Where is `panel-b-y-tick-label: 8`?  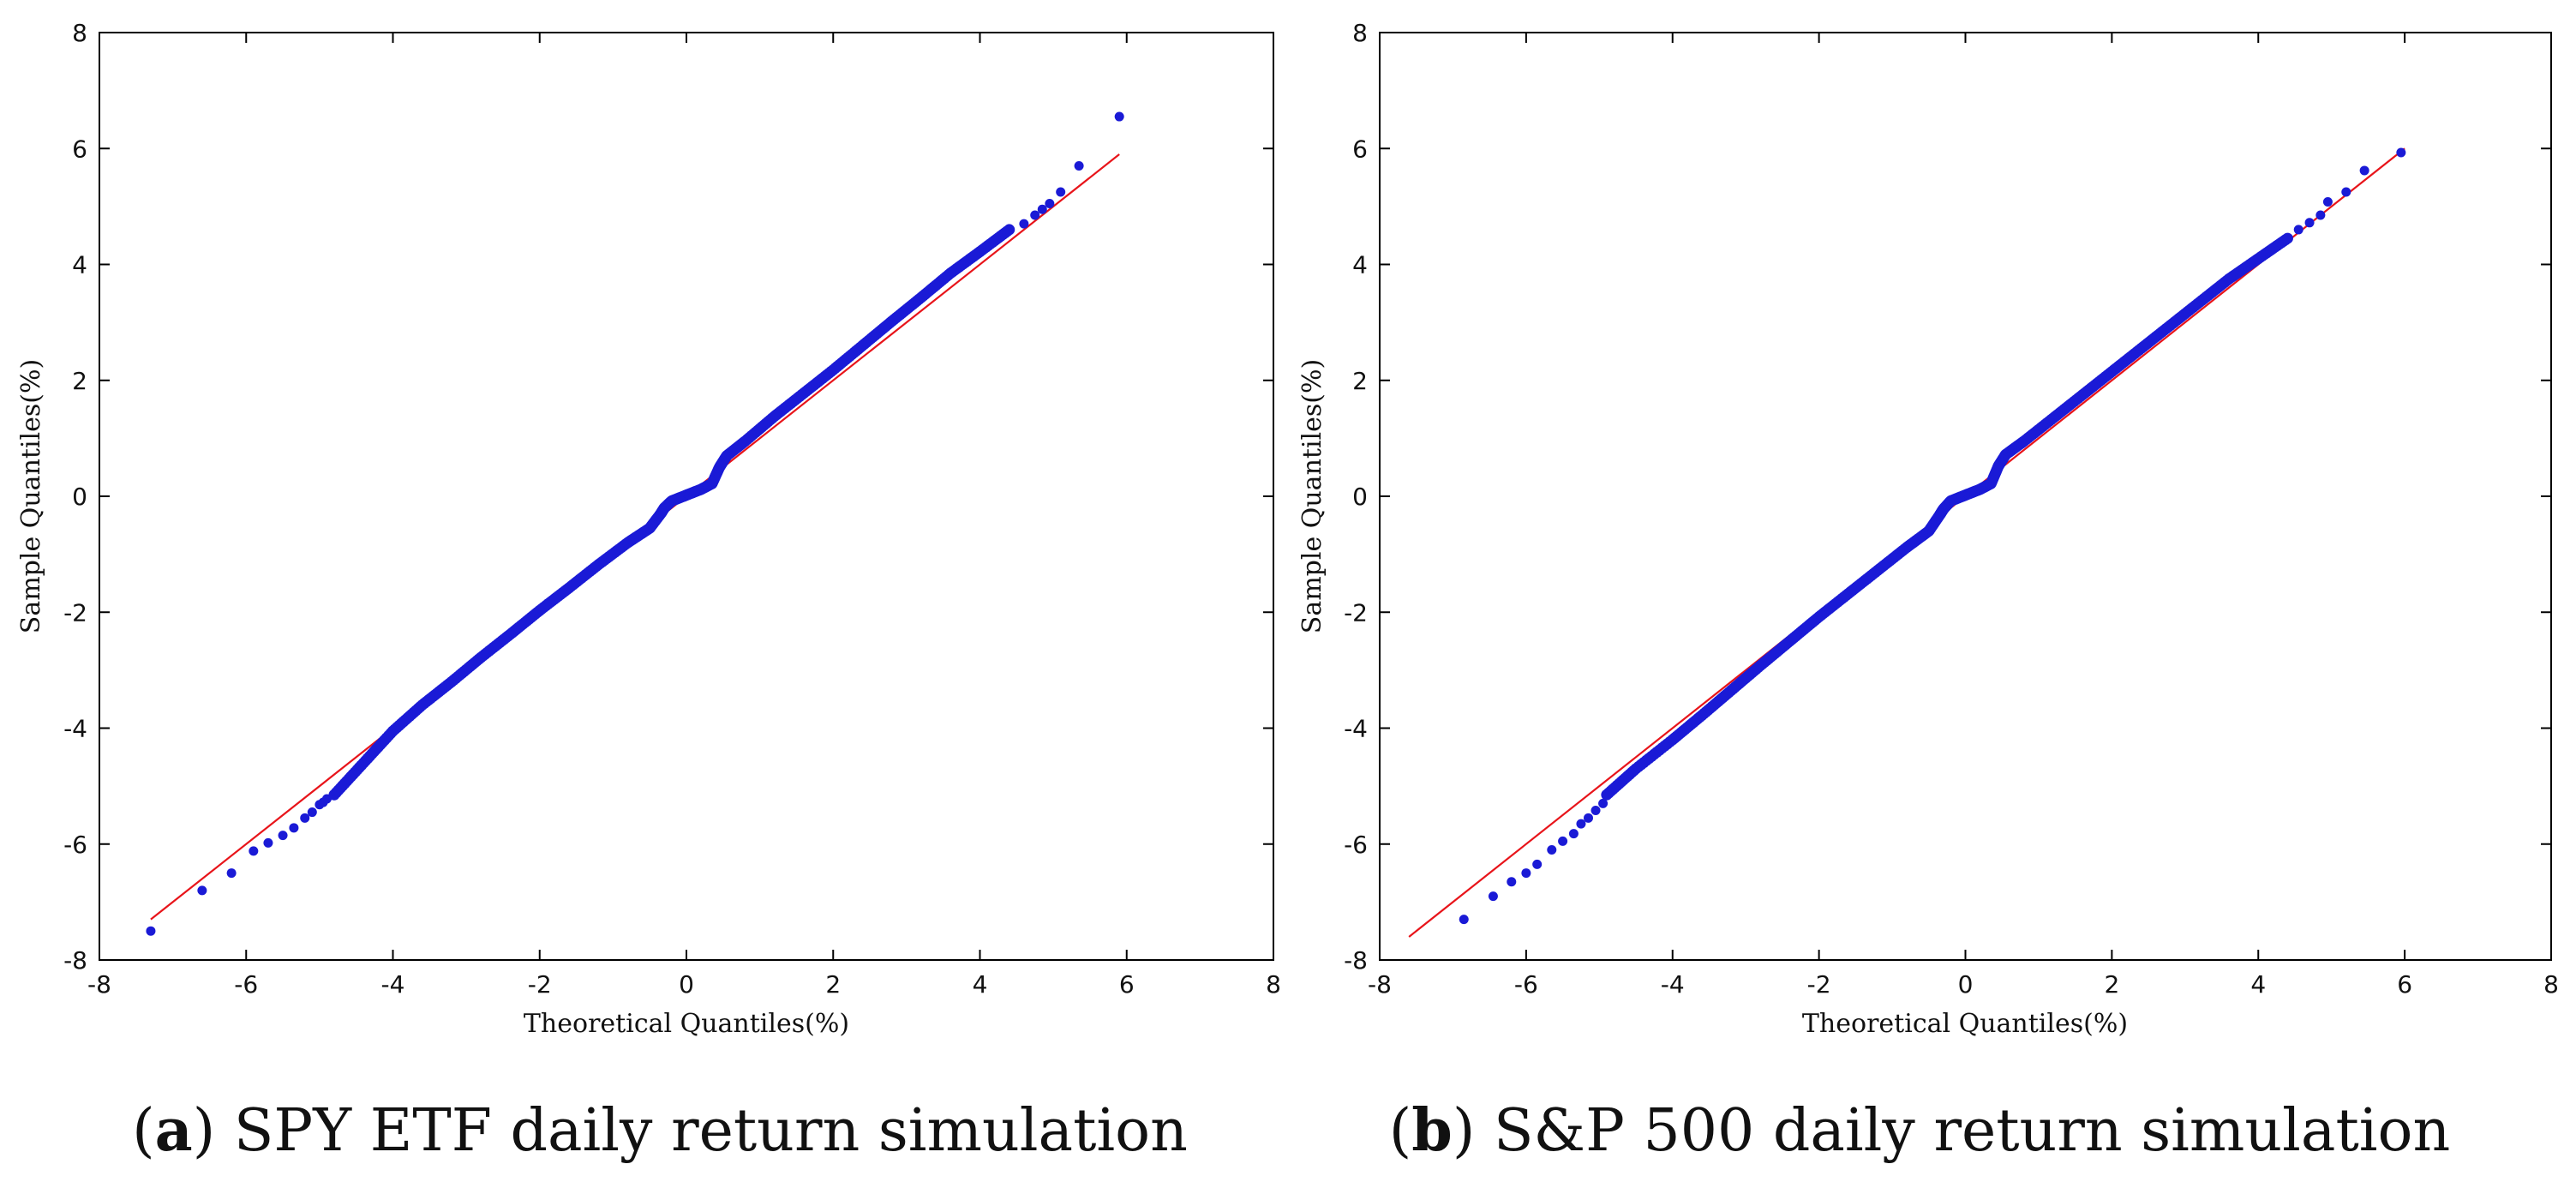
panel-b-y-tick-label: 8 is located at coordinates (1360, 33).